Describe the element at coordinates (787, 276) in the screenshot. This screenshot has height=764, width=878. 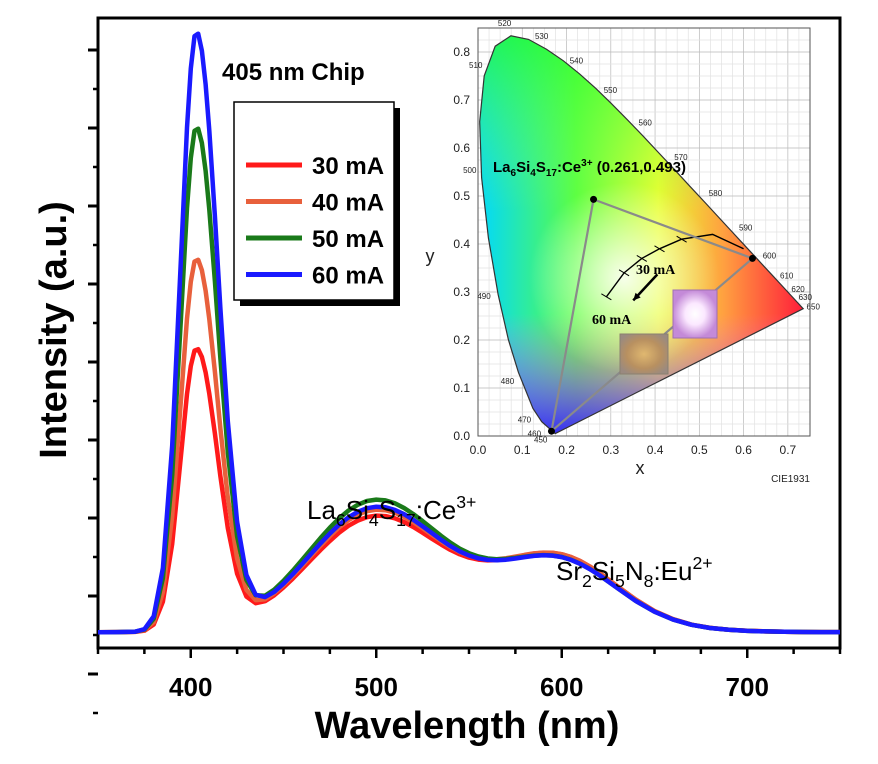
I see `wavelength-label: 610` at that location.